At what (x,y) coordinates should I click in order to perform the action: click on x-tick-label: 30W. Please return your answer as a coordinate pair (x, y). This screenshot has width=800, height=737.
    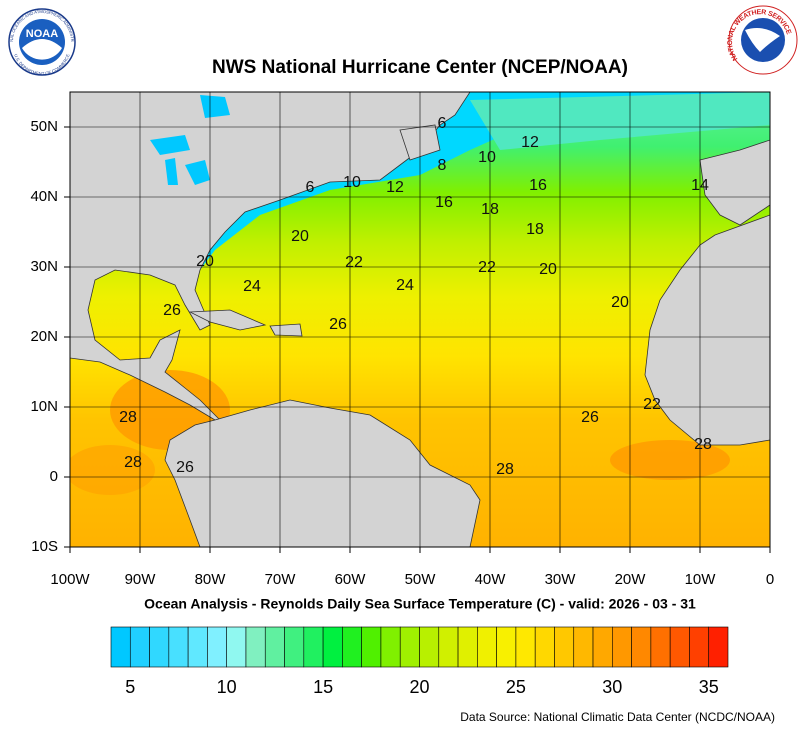
    Looking at the image, I should click on (561, 579).